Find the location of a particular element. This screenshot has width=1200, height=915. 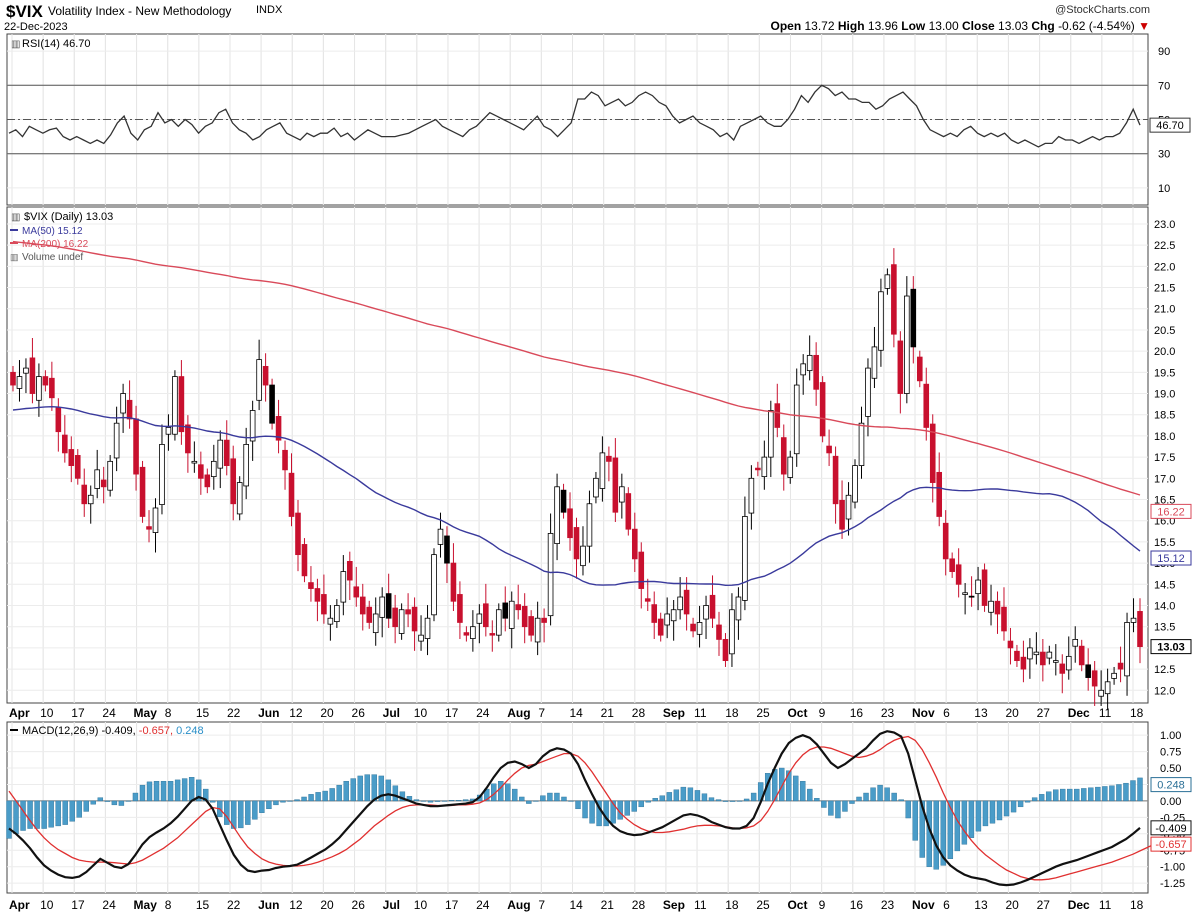

rsi-tick-label: 90 is located at coordinates (1164, 52).